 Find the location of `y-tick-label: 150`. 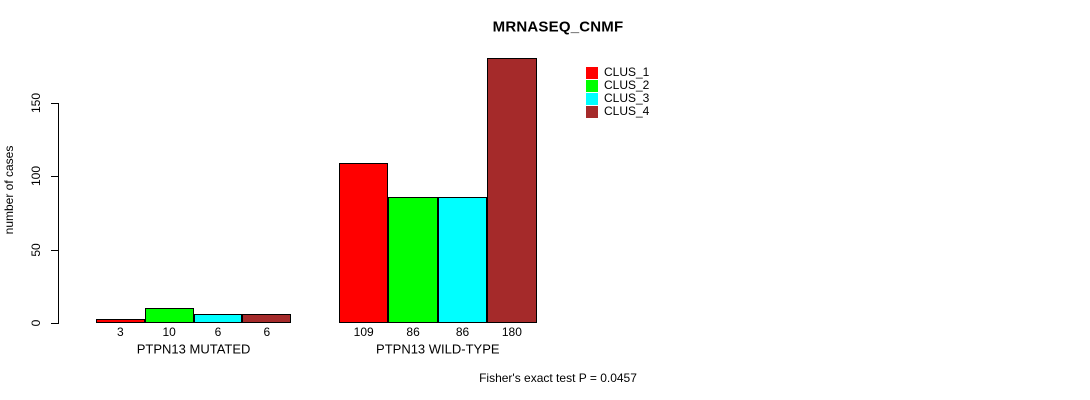

y-tick-label: 150 is located at coordinates (36, 102).